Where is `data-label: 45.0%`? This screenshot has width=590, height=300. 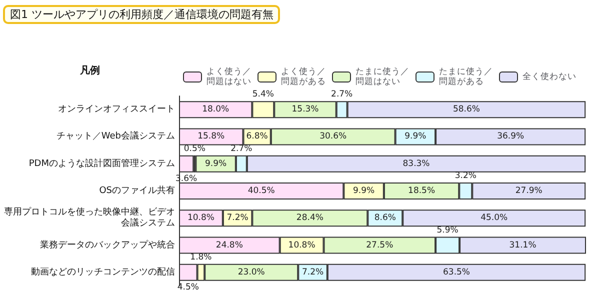 data-label: 45.0% is located at coordinates (494, 218).